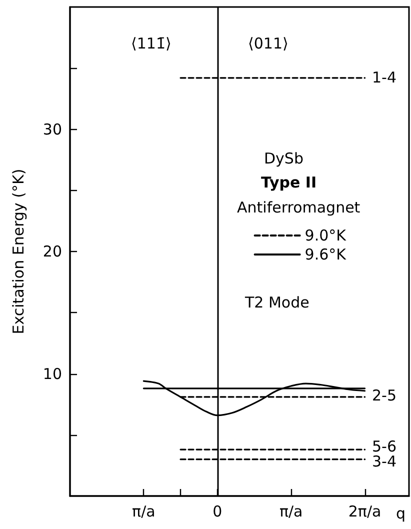 Image resolution: width=411 pixels, height=529 pixels. Describe the element at coordinates (151, 43) in the screenshot. I see `annotation: ⟨111̄⟩` at that location.